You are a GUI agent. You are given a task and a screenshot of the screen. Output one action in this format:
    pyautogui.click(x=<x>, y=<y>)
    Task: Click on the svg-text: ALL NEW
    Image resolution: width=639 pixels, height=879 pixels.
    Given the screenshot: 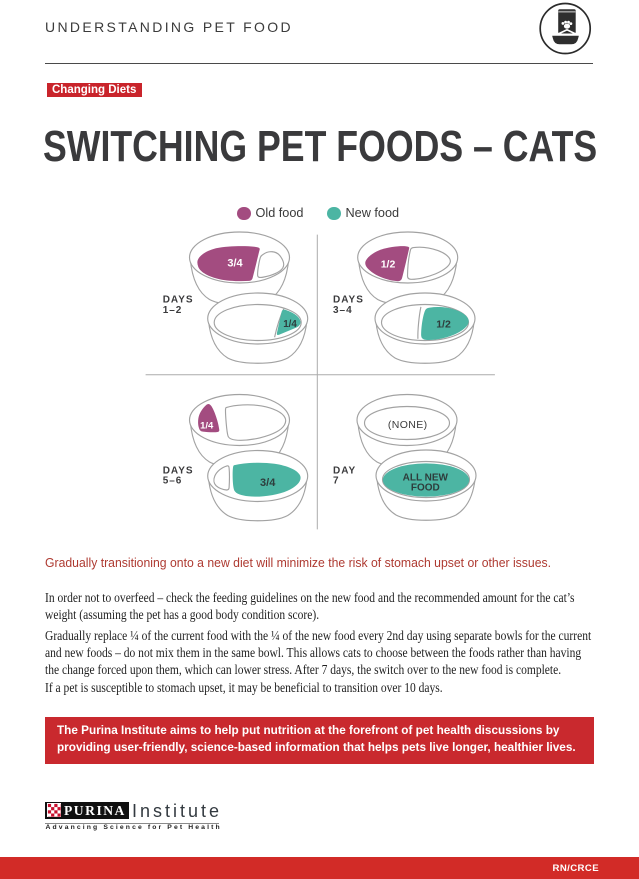 What is the action you would take?
    pyautogui.click(x=426, y=478)
    